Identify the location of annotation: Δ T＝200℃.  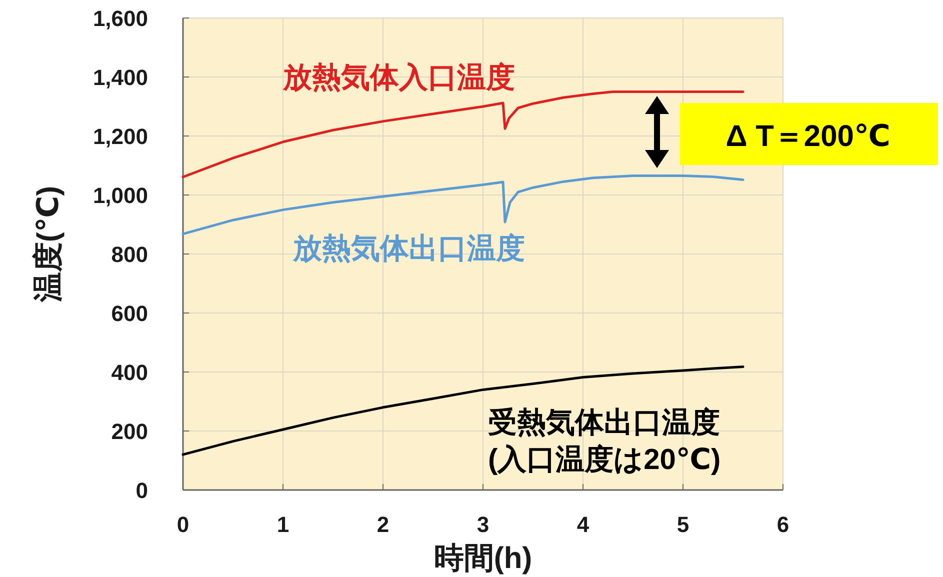
(808, 136).